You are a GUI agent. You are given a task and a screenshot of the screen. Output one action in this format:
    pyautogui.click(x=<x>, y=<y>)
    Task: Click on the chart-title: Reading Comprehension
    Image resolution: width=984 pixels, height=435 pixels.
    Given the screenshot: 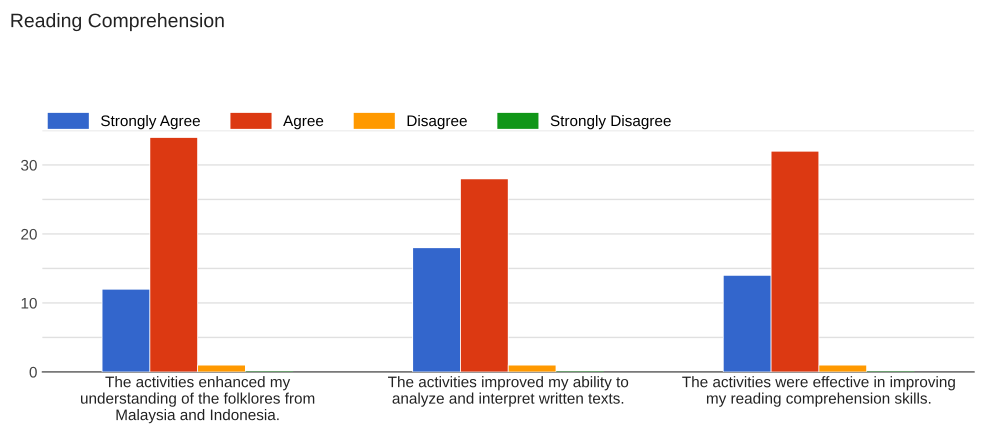 What is the action you would take?
    pyautogui.click(x=117, y=22)
    